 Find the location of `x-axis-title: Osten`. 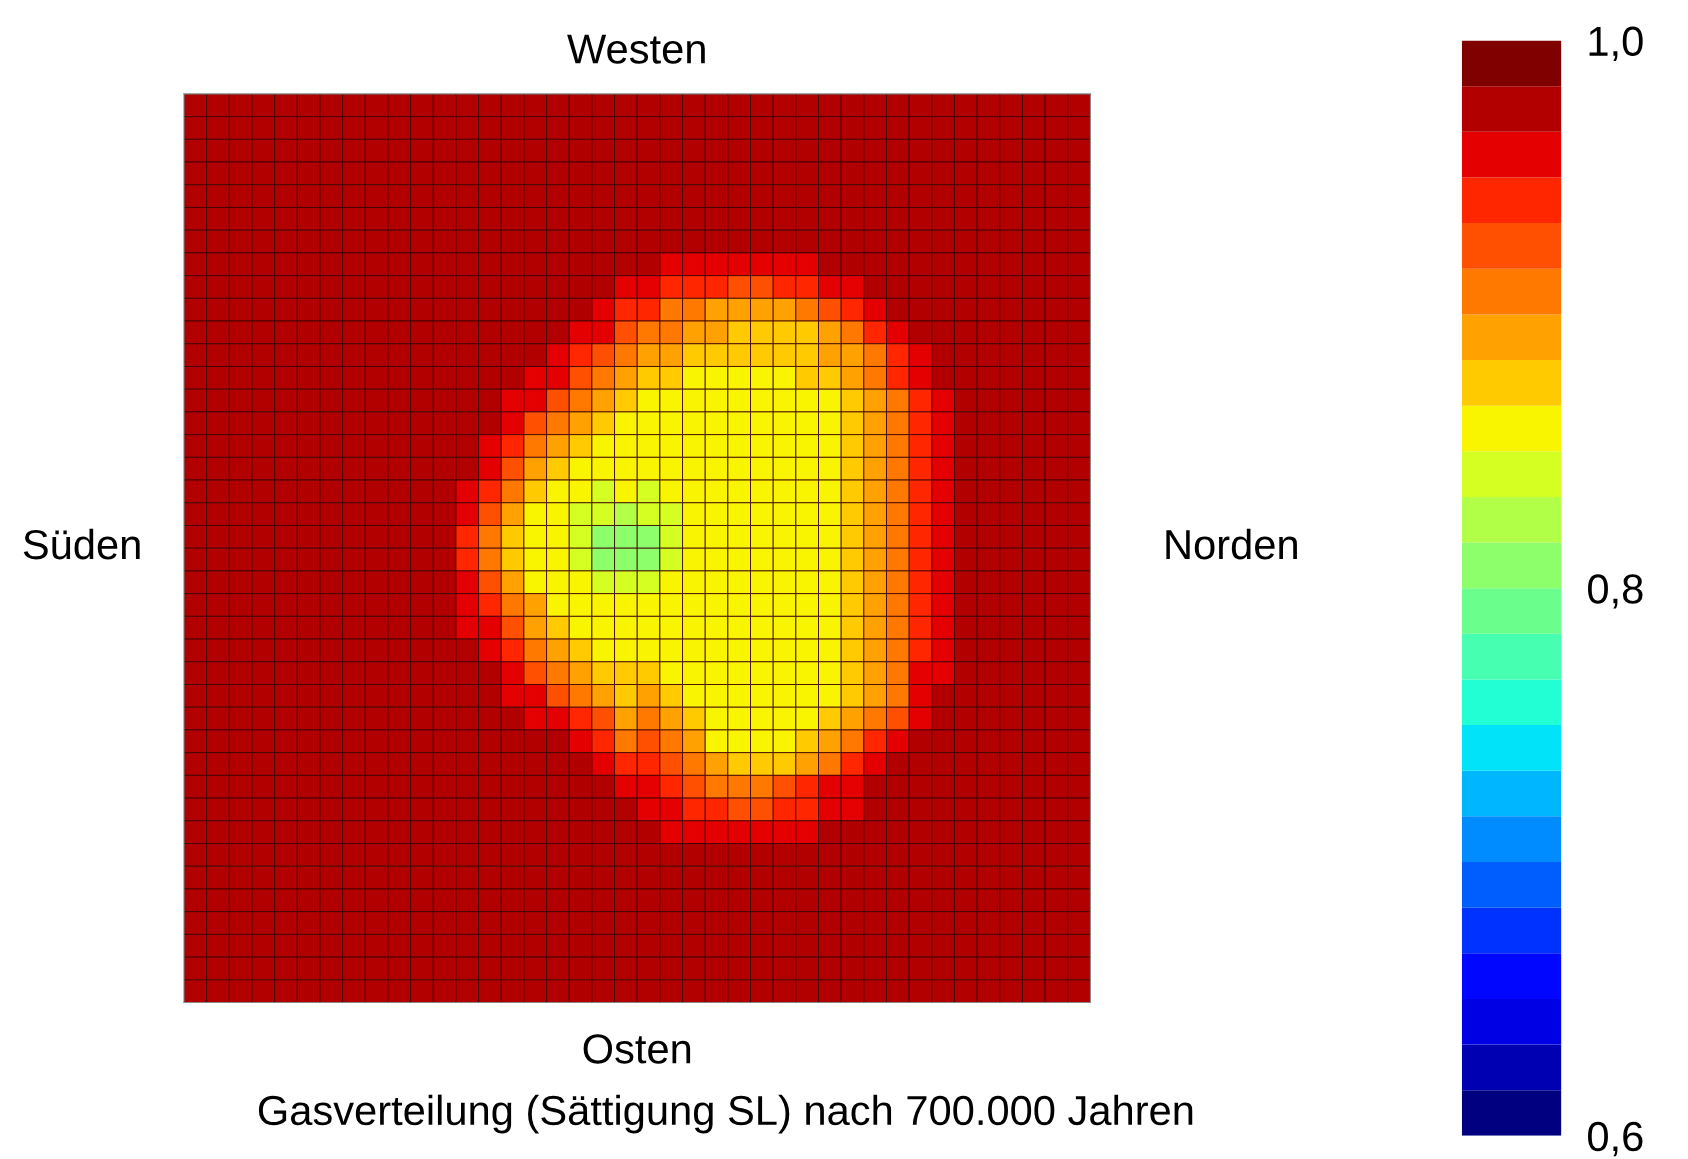

x-axis-title: Osten is located at coordinates (637, 1049).